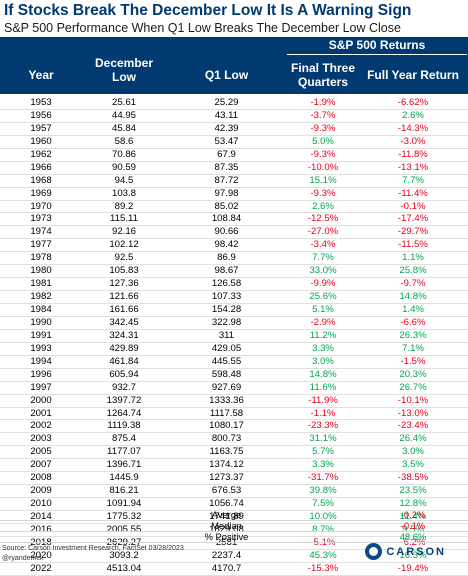  What do you see at coordinates (124, 69) in the screenshot?
I see `header-december-low: December Low` at bounding box center [124, 69].